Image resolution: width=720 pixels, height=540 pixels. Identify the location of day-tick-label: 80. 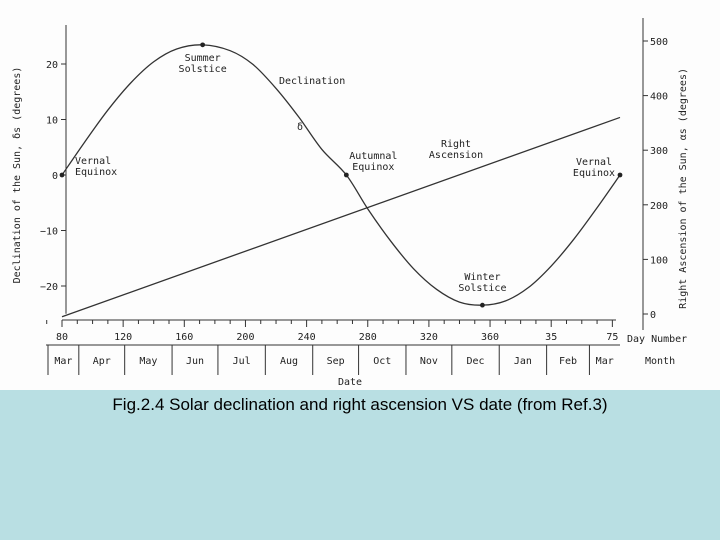
(62, 337).